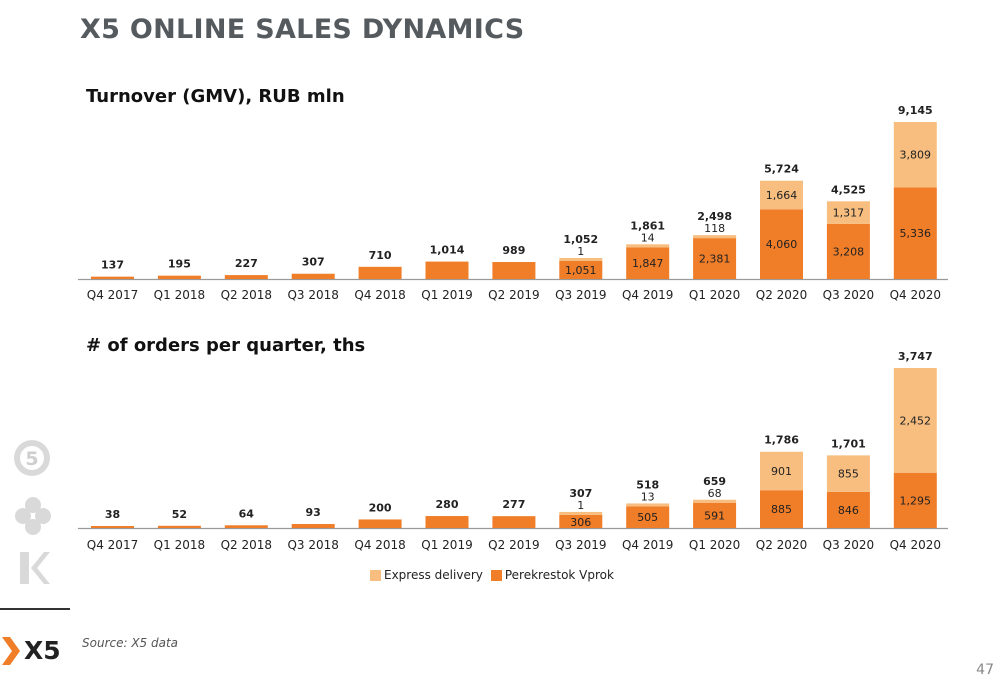 The height and width of the screenshot is (696, 1006). Describe the element at coordinates (580, 505) in the screenshot. I see `orders-label-express: 1` at that location.